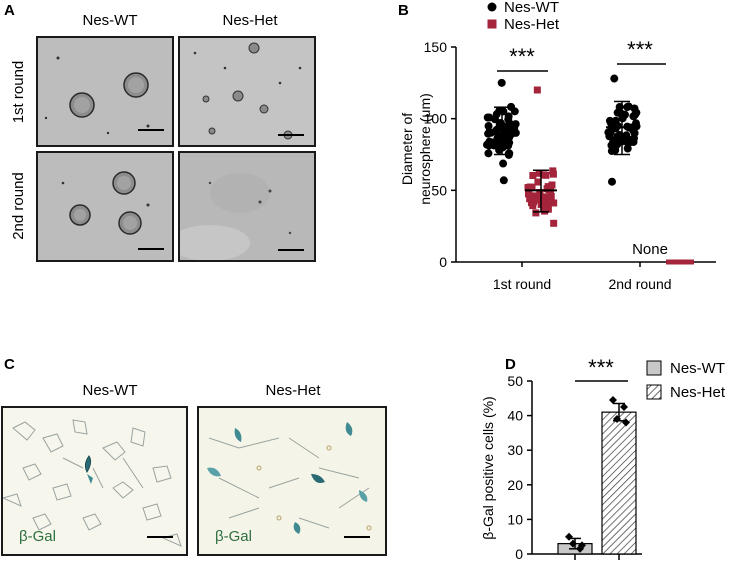 Image resolution: width=736 pixels, height=564 pixels. I want to click on y-tick-label: 40, so click(515, 416).